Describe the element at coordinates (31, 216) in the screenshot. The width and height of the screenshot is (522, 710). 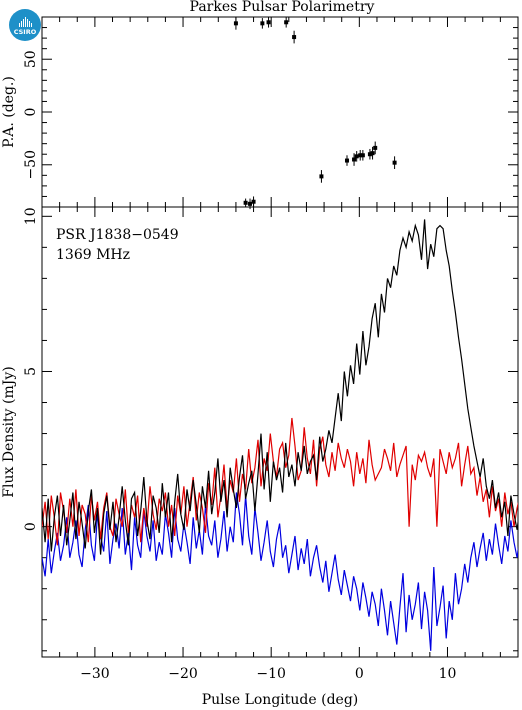
I see `flux-y-tick-label: 10` at that location.